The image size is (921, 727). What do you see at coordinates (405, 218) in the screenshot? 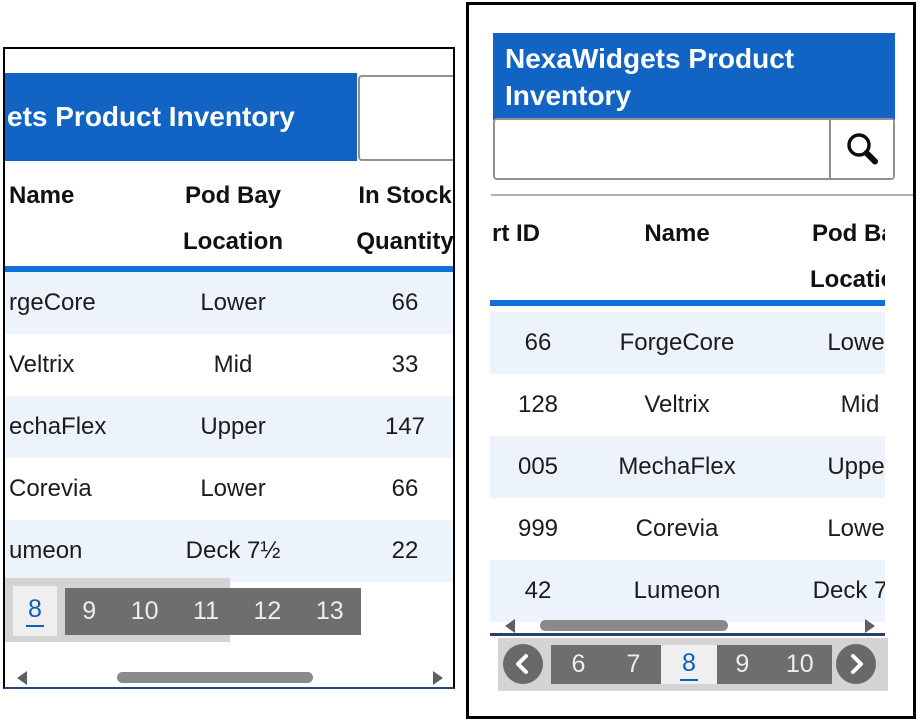
I see `column-header-quantity: In Stock Quantity` at bounding box center [405, 218].